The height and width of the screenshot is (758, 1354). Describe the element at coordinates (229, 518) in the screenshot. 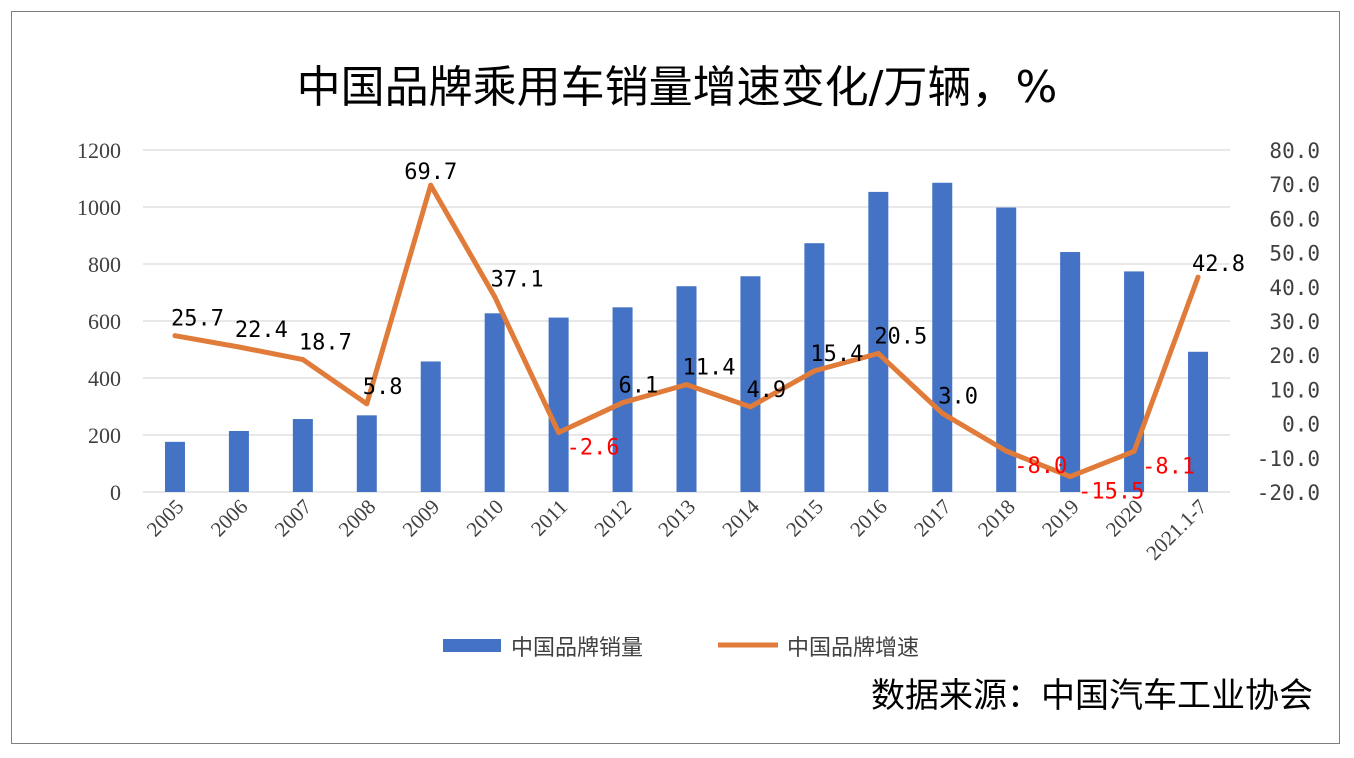

I see `x-tick-label: 2006` at that location.